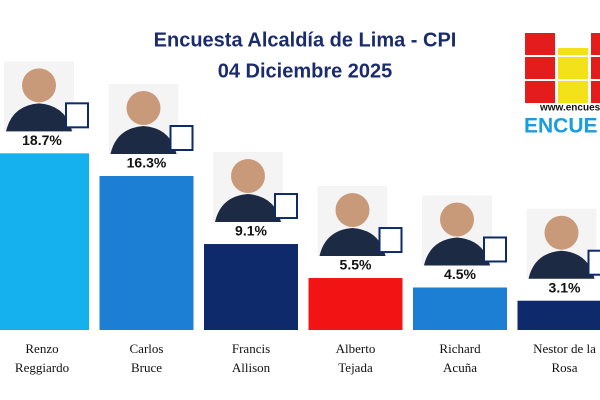 This screenshot has width=600, height=400. Describe the element at coordinates (305, 71) in the screenshot. I see `chart-subtitle: 04 Diciembre 2025` at that location.